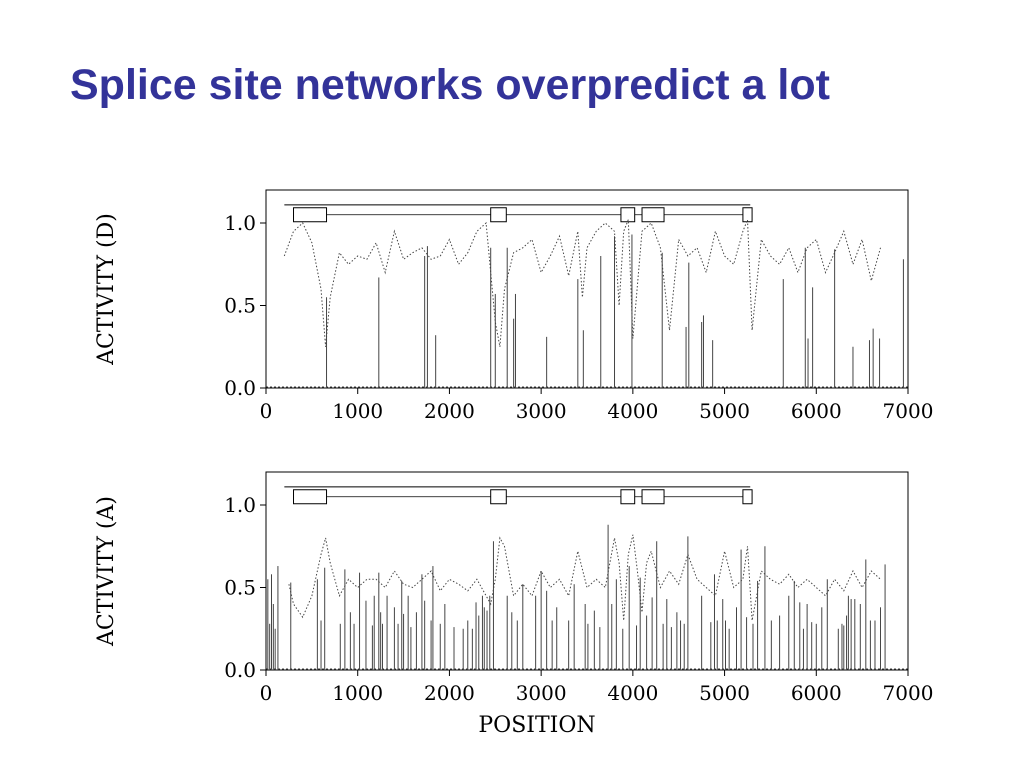  I want to click on y-axis-label: ACTIVITY (A), so click(106, 571).